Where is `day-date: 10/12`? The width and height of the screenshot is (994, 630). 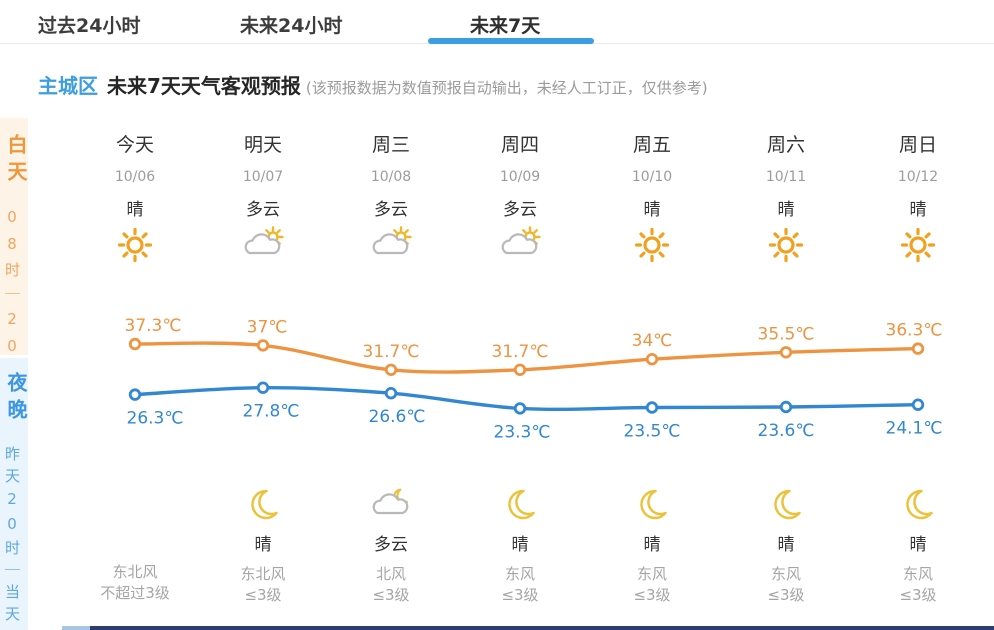
day-date: 10/12 is located at coordinates (918, 177).